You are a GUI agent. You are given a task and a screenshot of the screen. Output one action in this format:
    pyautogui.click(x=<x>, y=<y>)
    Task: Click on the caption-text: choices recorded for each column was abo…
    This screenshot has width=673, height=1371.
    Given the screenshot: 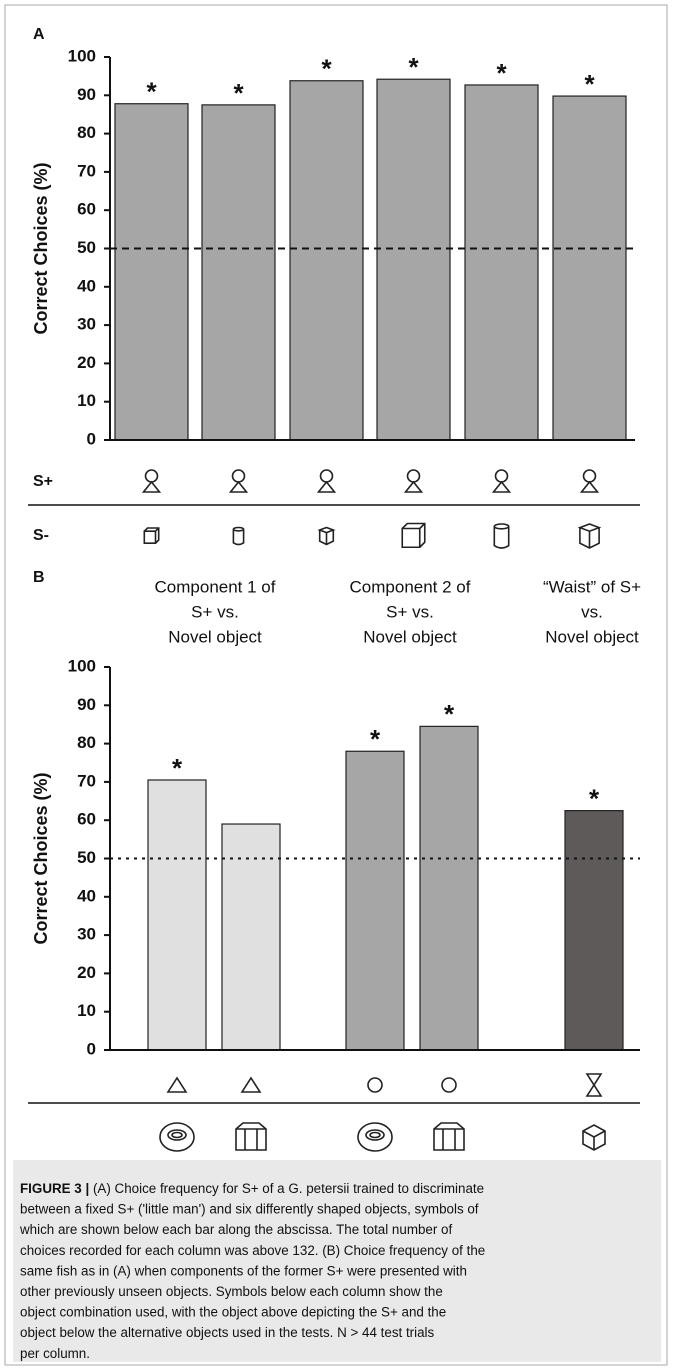 What is the action you would take?
    pyautogui.click(x=252, y=1249)
    